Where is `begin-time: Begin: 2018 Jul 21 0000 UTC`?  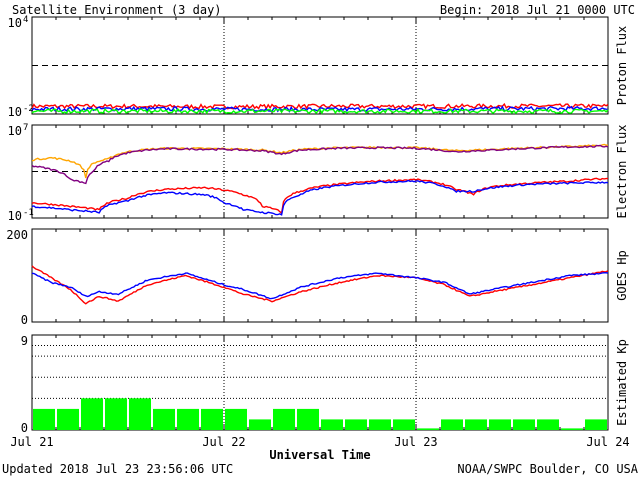 begin-time: Begin: 2018 Jul 21 0000 UTC is located at coordinates (537, 10).